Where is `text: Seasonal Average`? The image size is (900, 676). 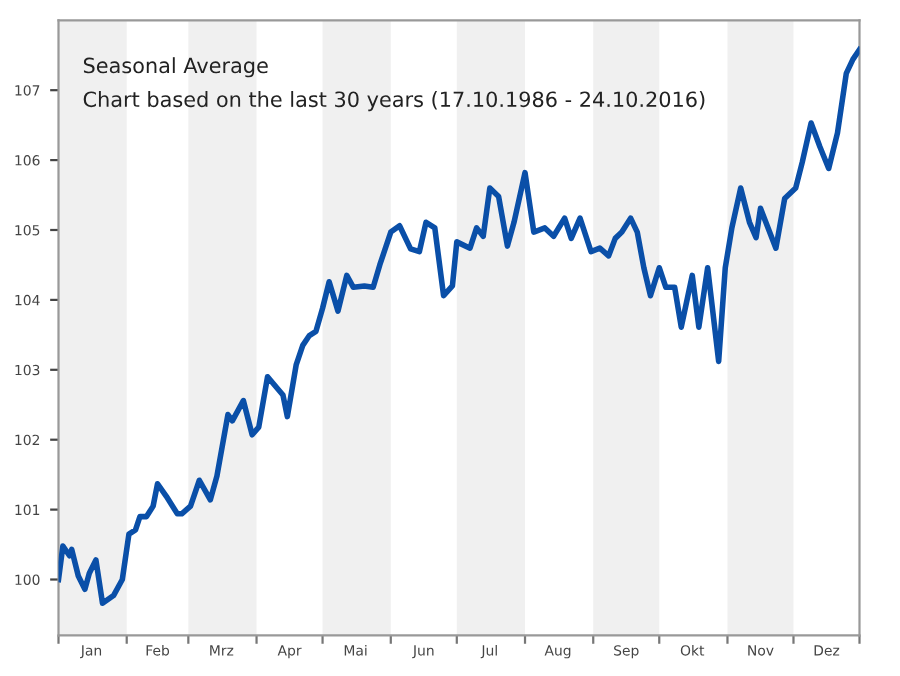
text: Seasonal Average is located at coordinates (175, 67).